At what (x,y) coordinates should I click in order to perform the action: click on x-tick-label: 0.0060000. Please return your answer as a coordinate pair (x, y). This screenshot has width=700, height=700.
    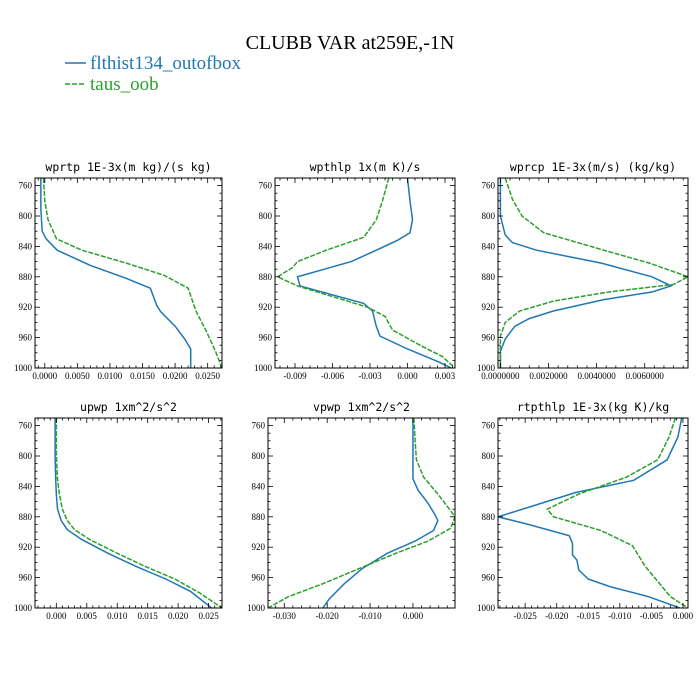
    Looking at the image, I should click on (645, 376).